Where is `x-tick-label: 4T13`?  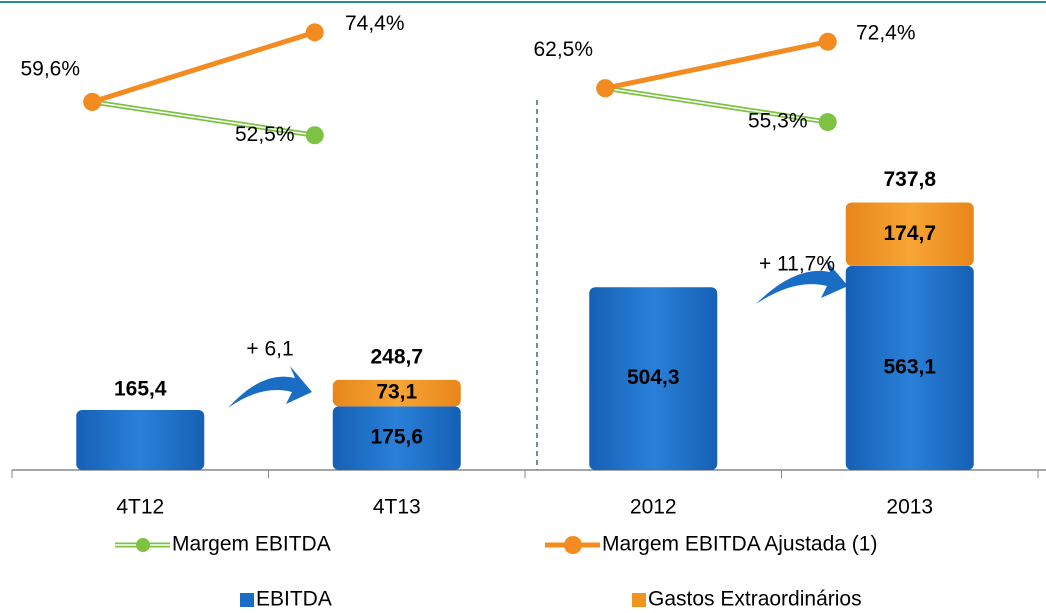
x-tick-label: 4T13 is located at coordinates (397, 507).